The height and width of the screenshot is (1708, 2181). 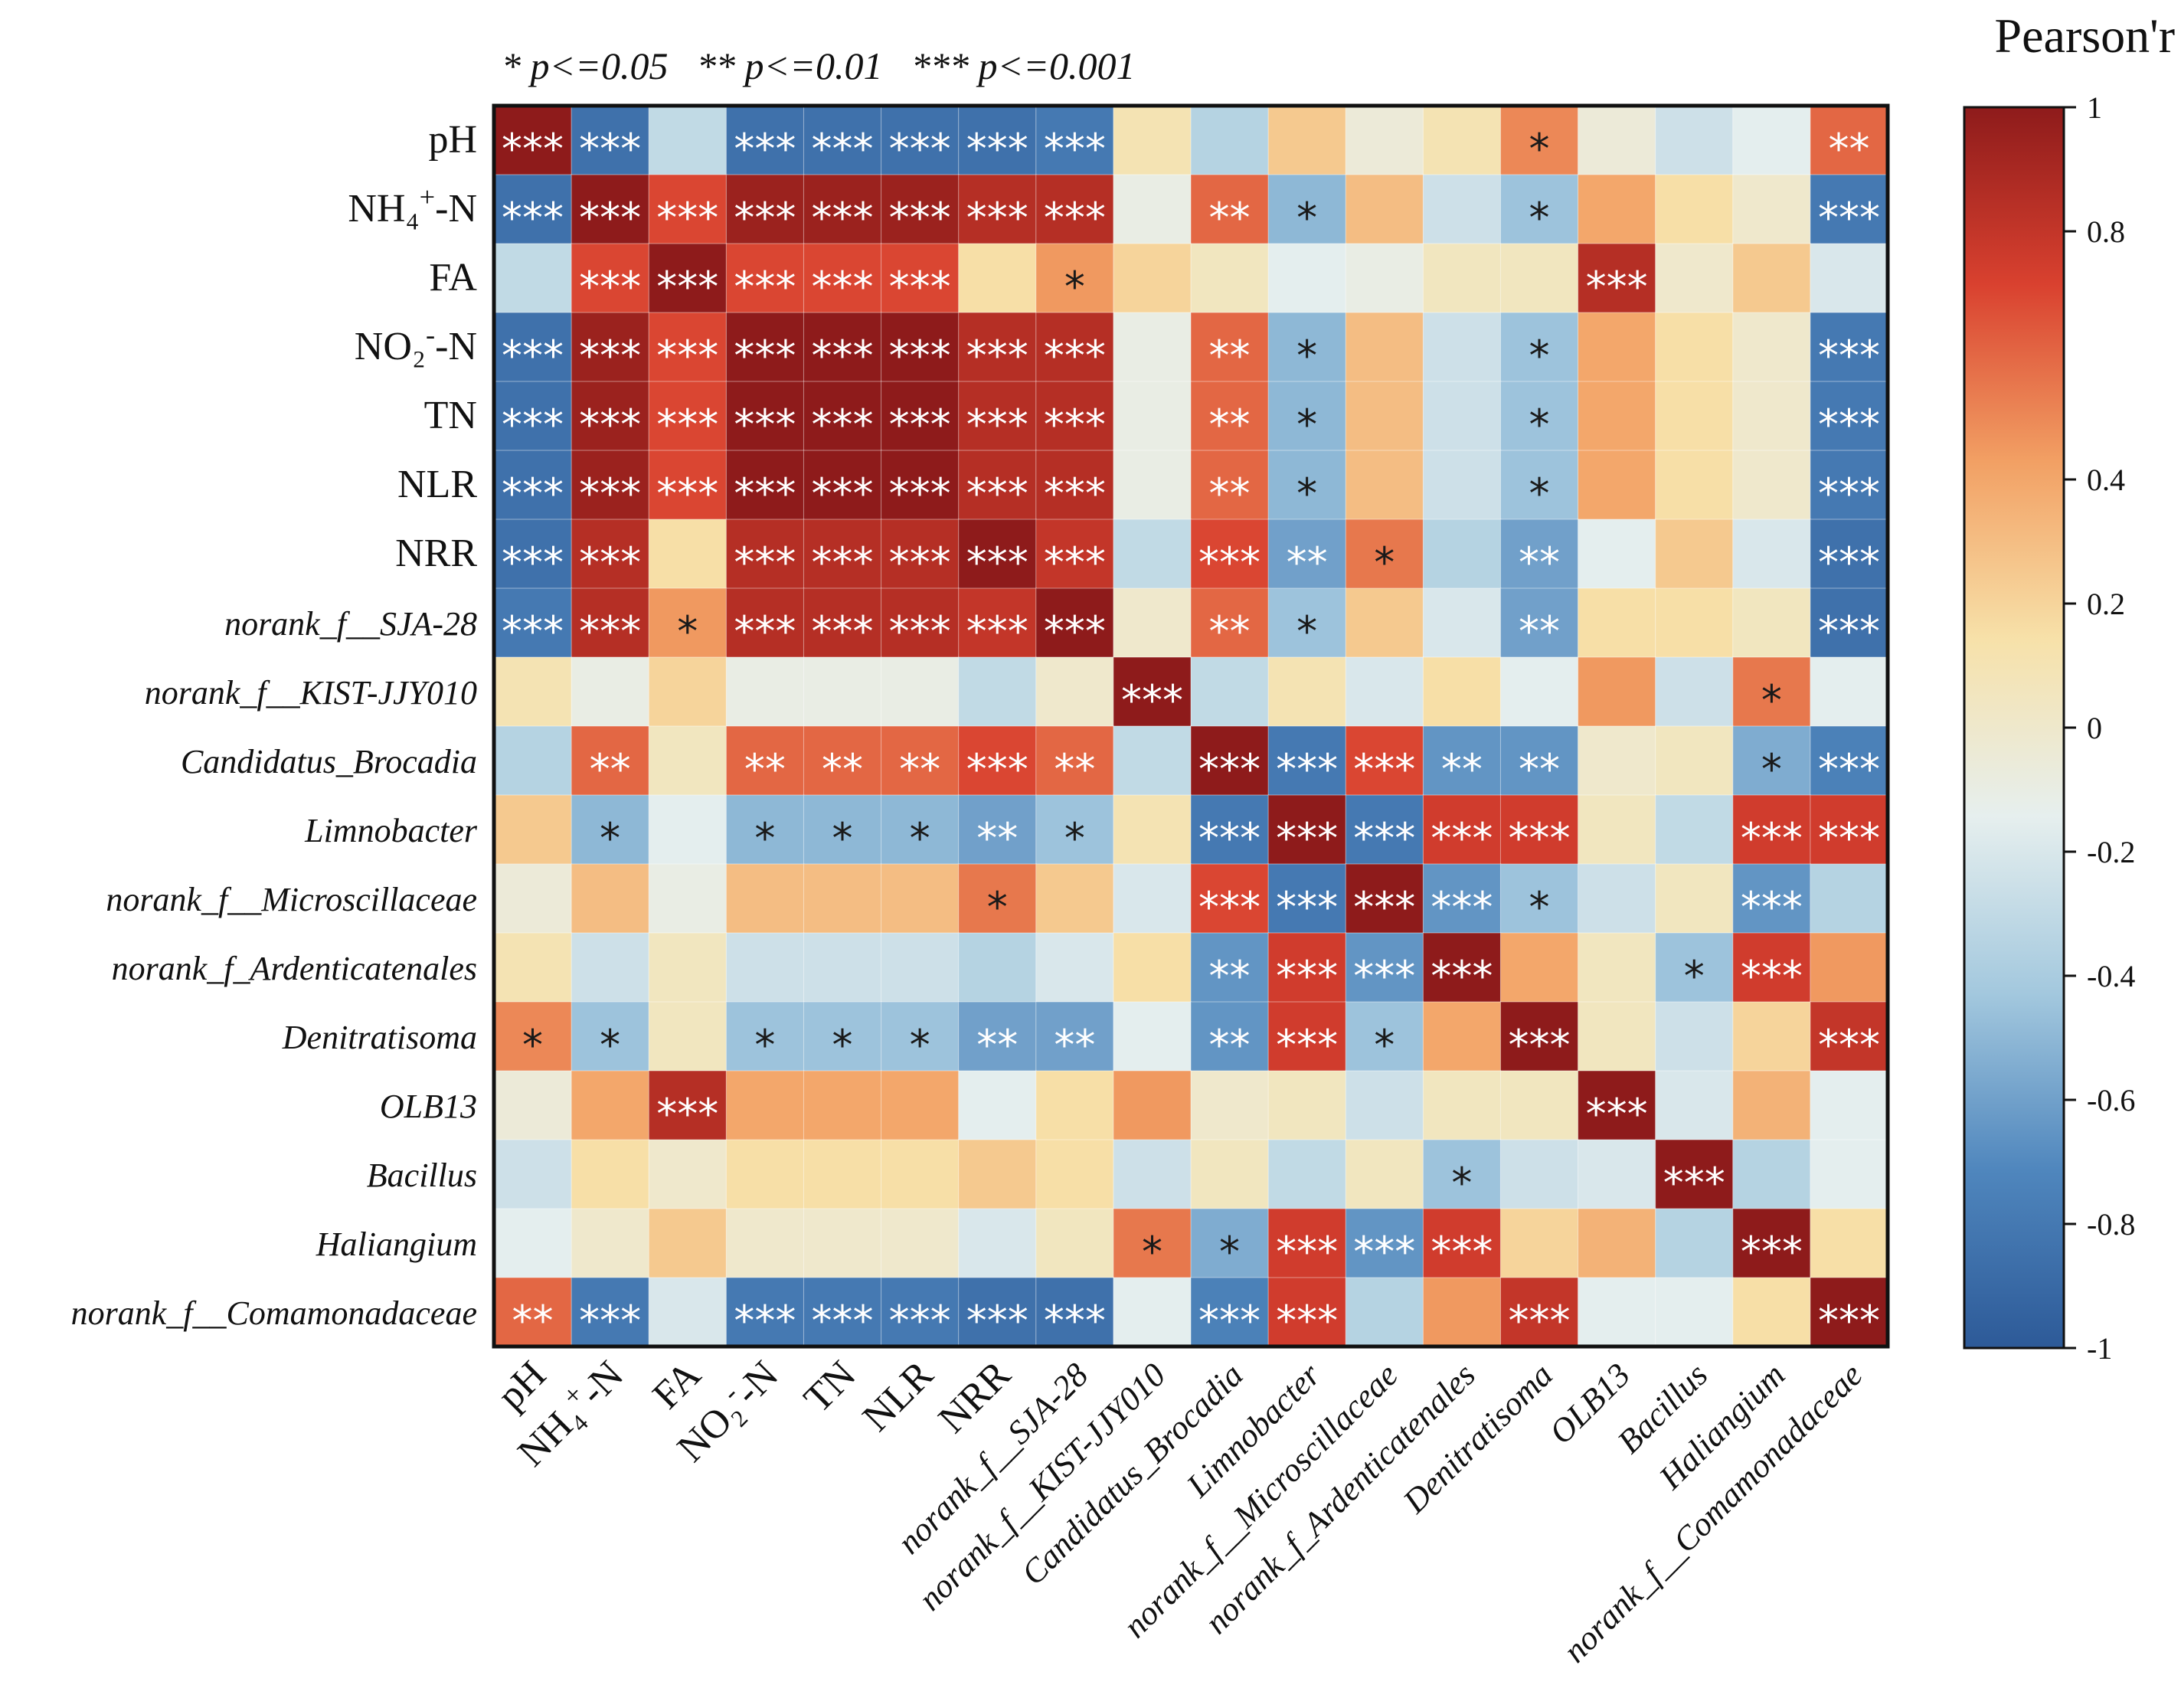 I want to click on colorbar-tick-label: -0.2, so click(x=2111, y=852).